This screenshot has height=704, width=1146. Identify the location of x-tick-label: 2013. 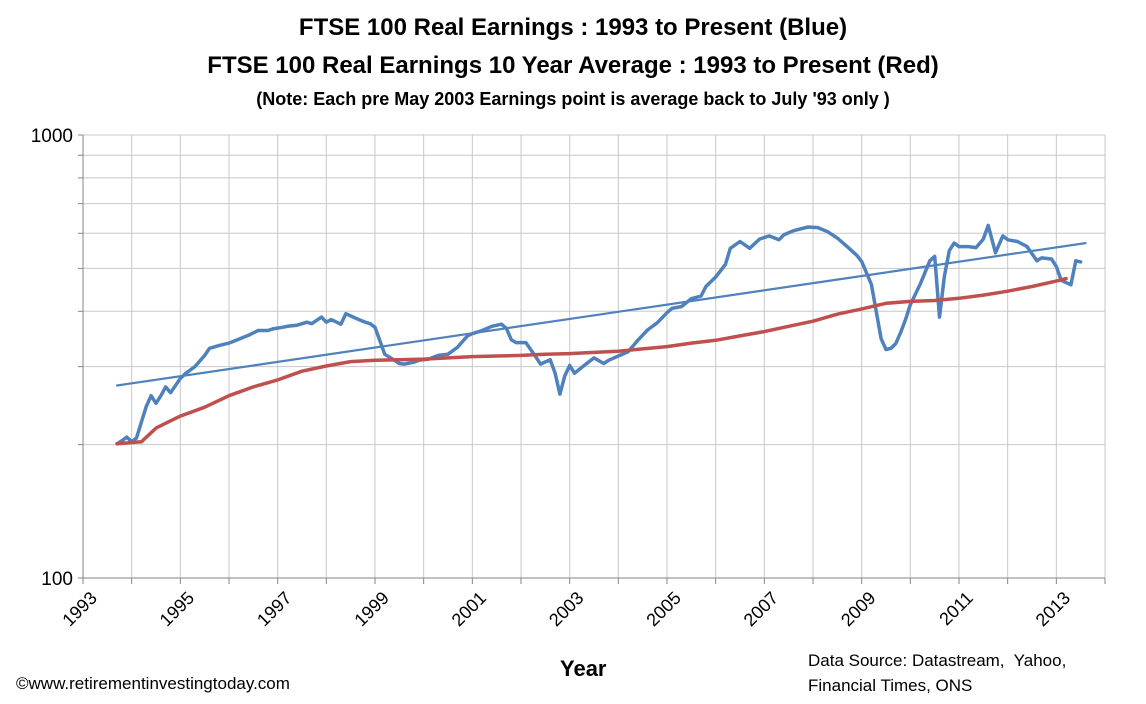
(1053, 609).